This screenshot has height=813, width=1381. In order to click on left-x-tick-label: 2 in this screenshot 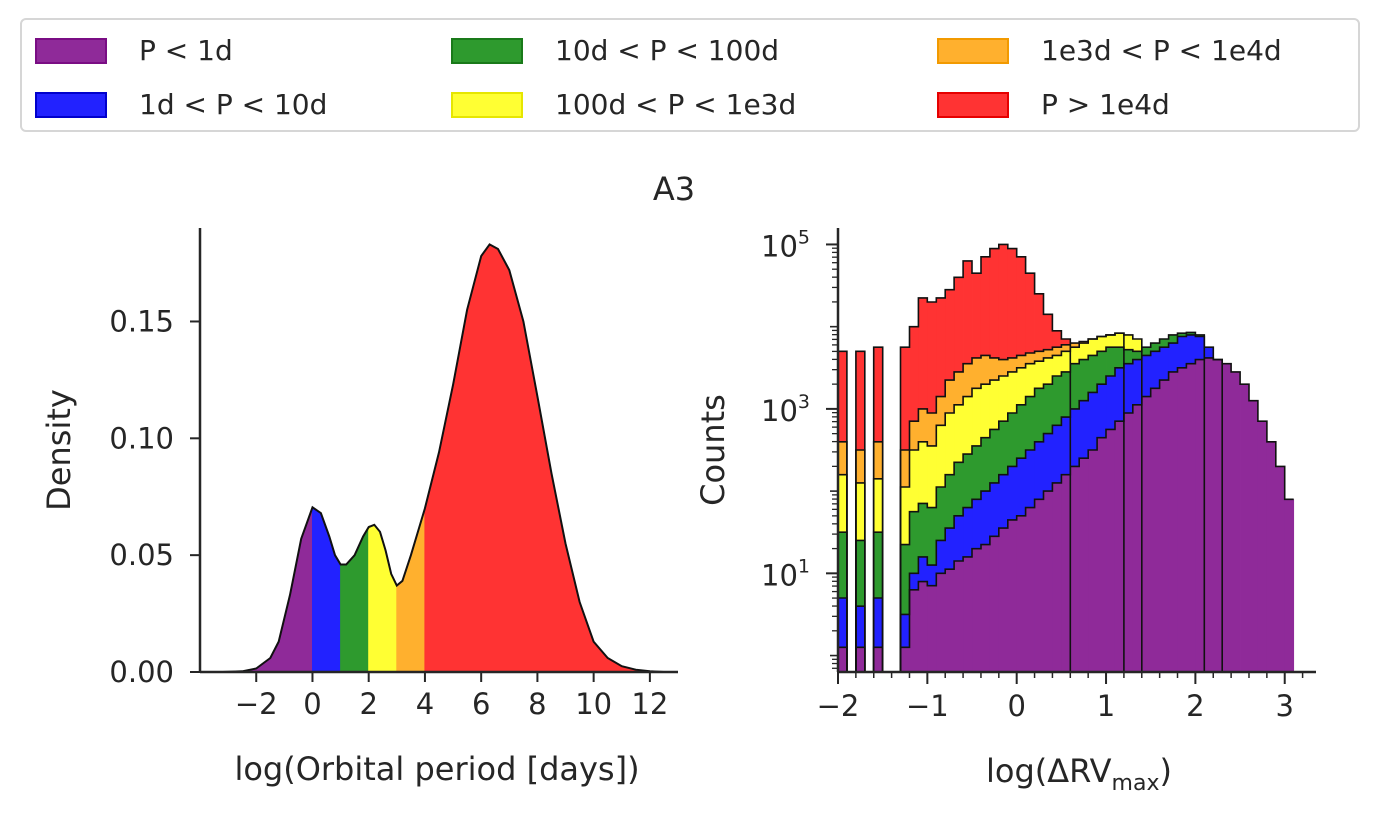, I will do `click(368, 704)`.